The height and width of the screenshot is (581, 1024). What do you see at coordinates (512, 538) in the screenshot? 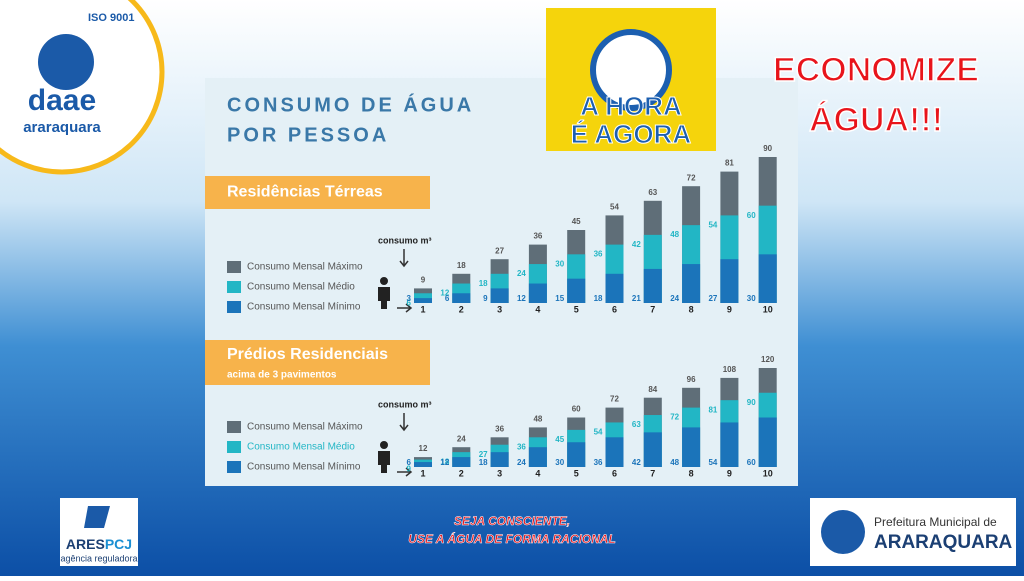
I see `footer-text: USE A ÁGUA DE FORMA RACIONAL` at bounding box center [512, 538].